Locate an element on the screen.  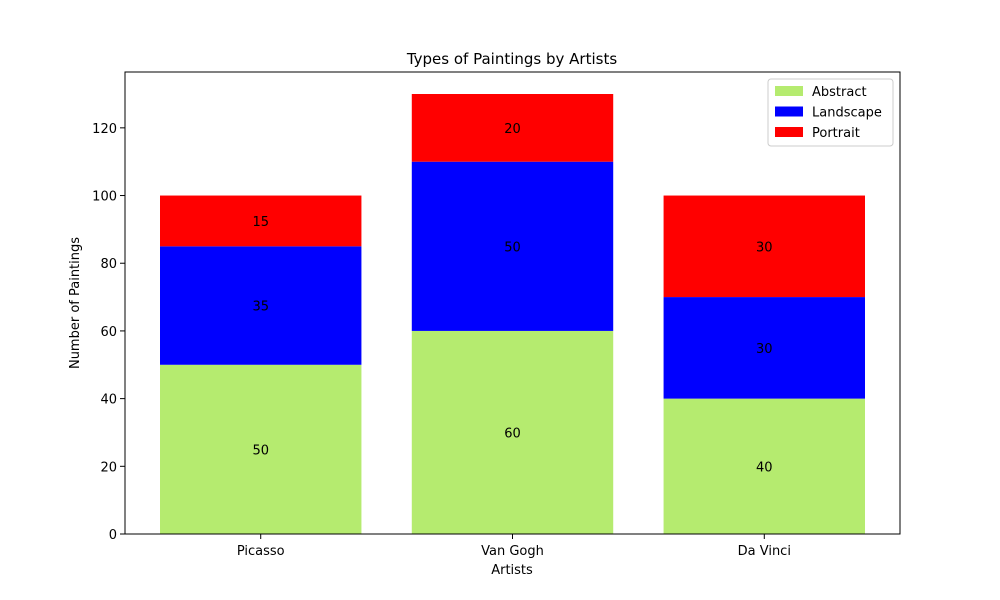
legend-swatch-abstract is located at coordinates (789, 91).